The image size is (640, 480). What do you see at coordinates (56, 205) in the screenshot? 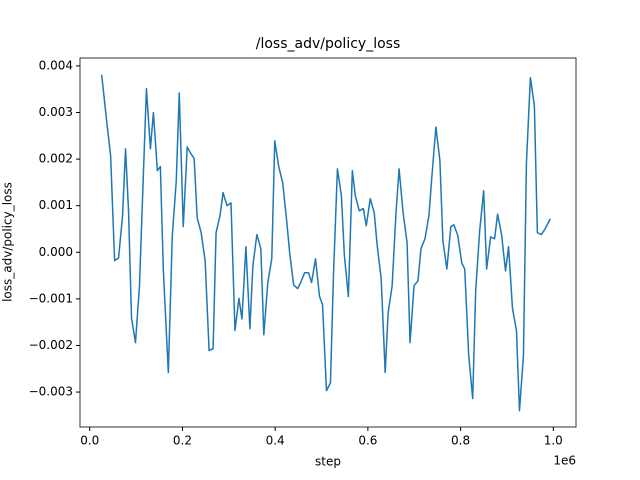
I see `y-tick-label: 0.001` at bounding box center [56, 205].